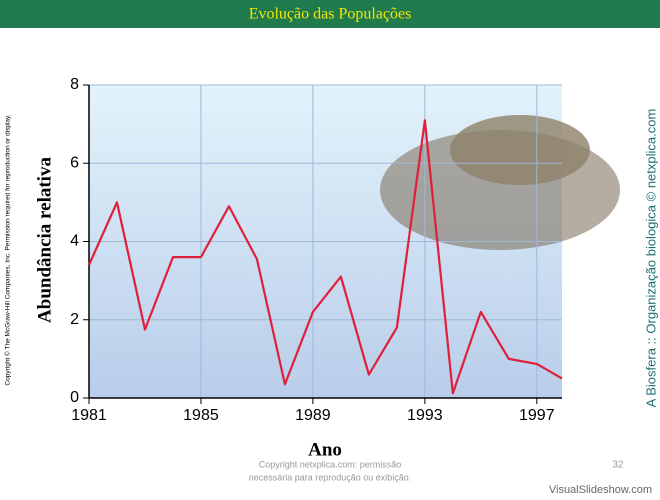  What do you see at coordinates (74, 84) in the screenshot?
I see `y-tick-label: 8` at bounding box center [74, 84].